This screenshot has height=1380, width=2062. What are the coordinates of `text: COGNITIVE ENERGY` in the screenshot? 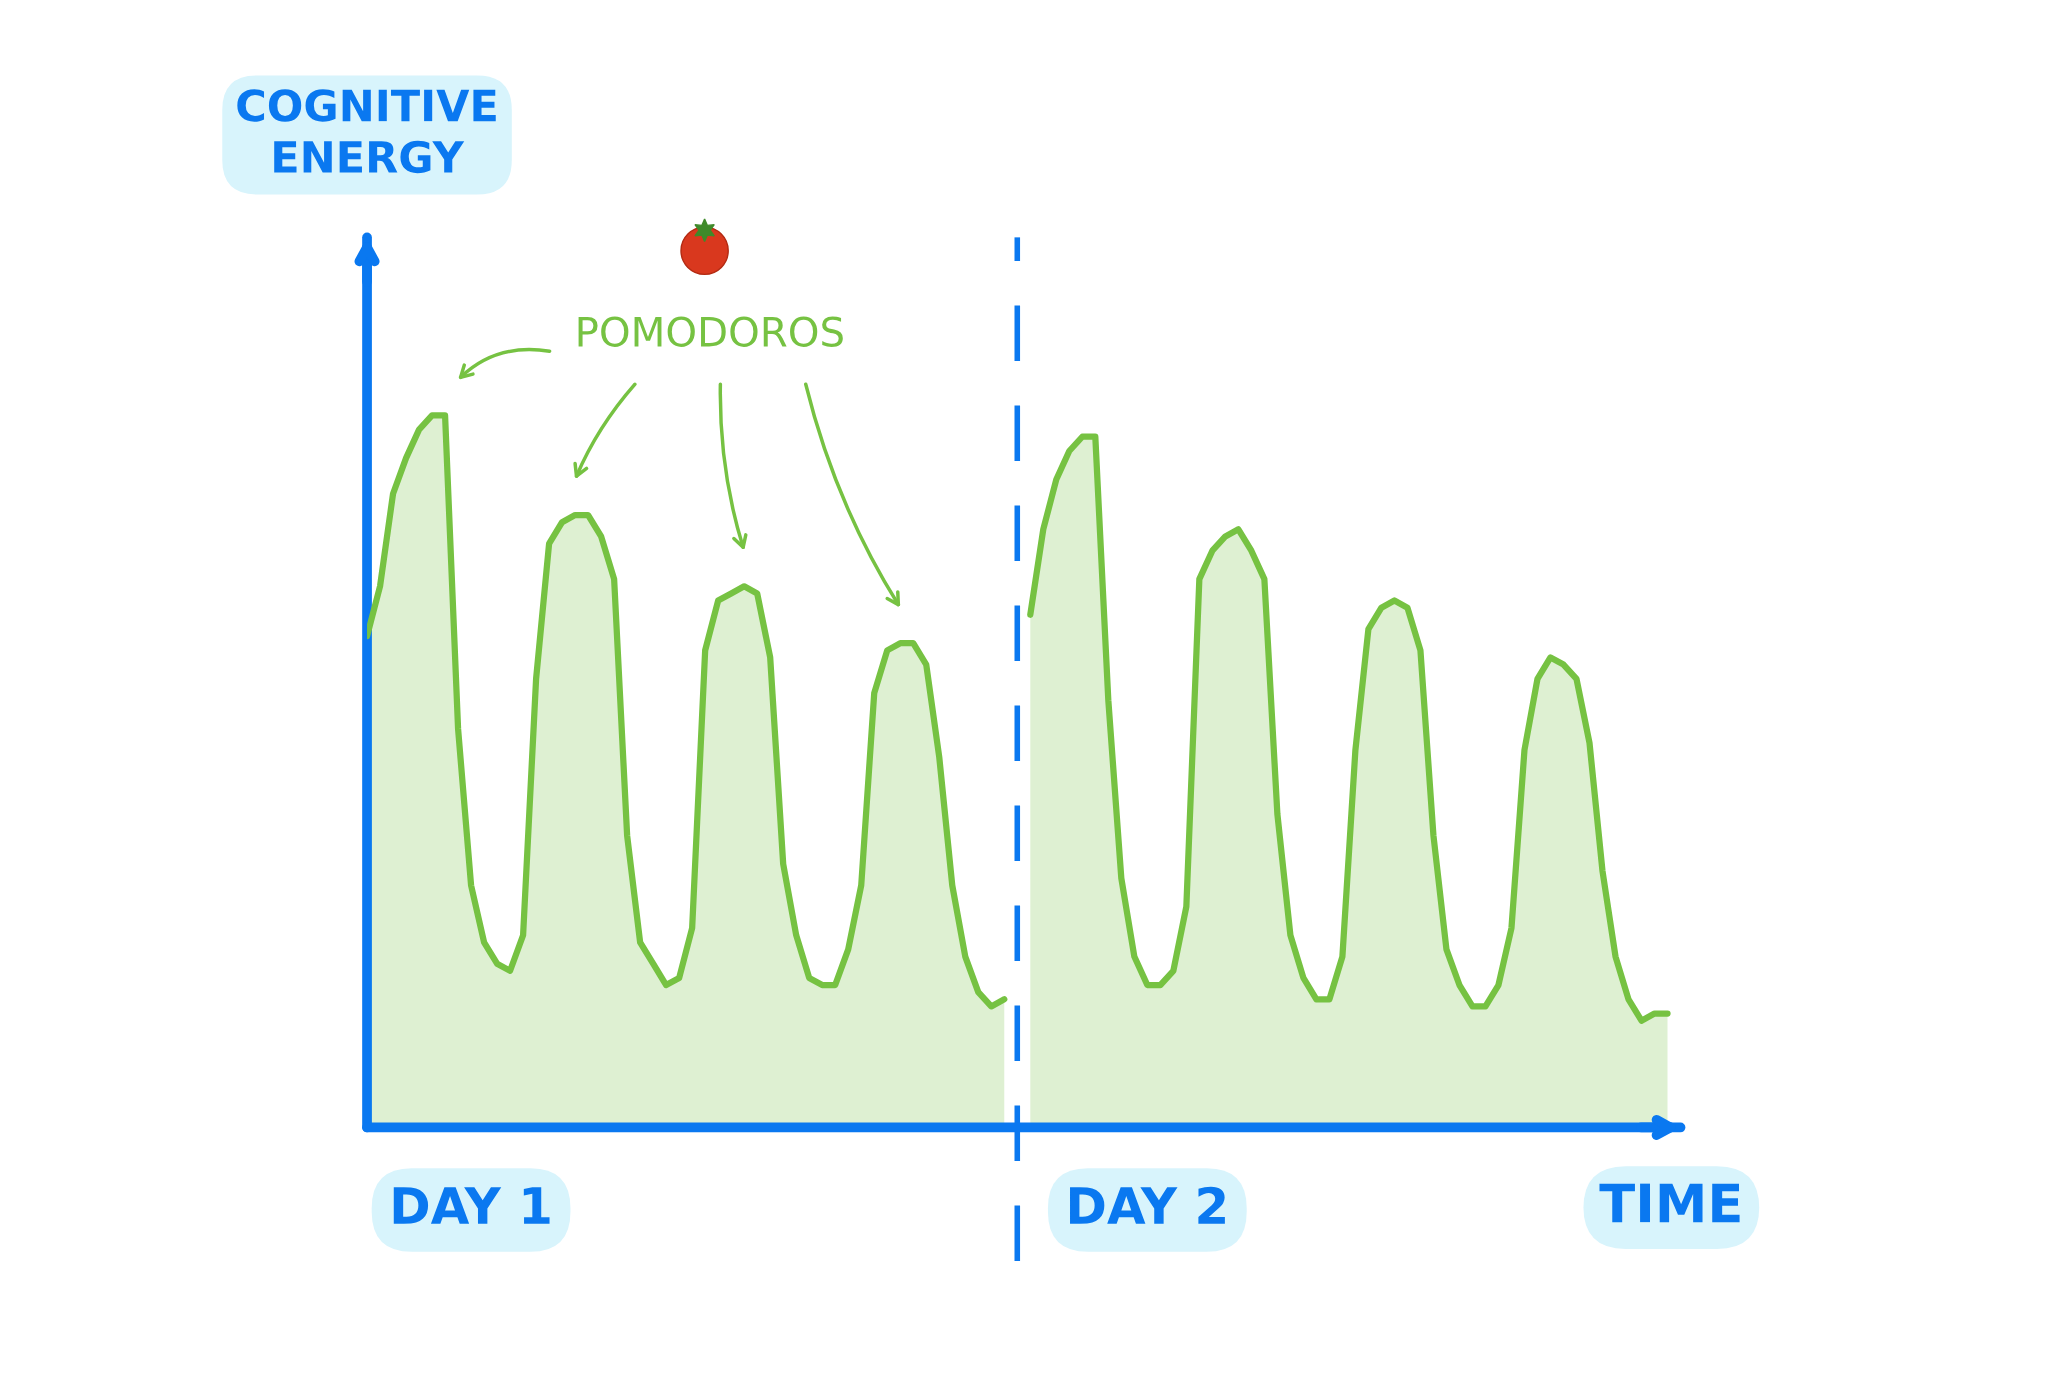 It's located at (366, 131).